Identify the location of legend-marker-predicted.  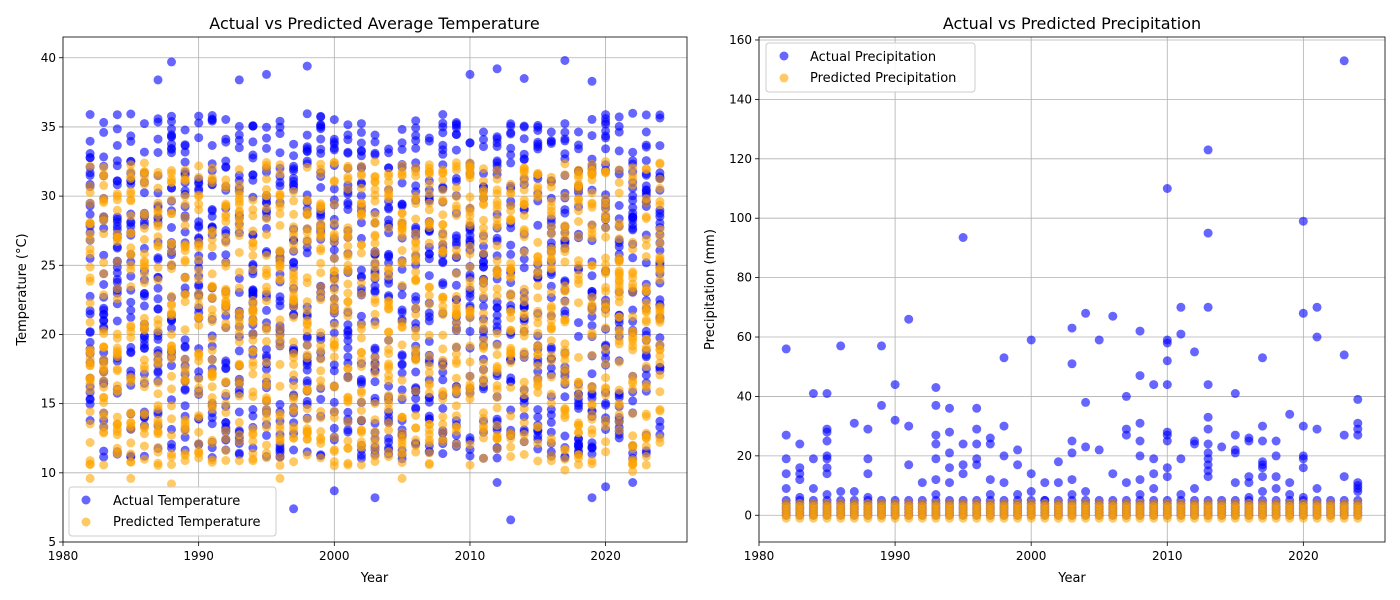
(86, 522).